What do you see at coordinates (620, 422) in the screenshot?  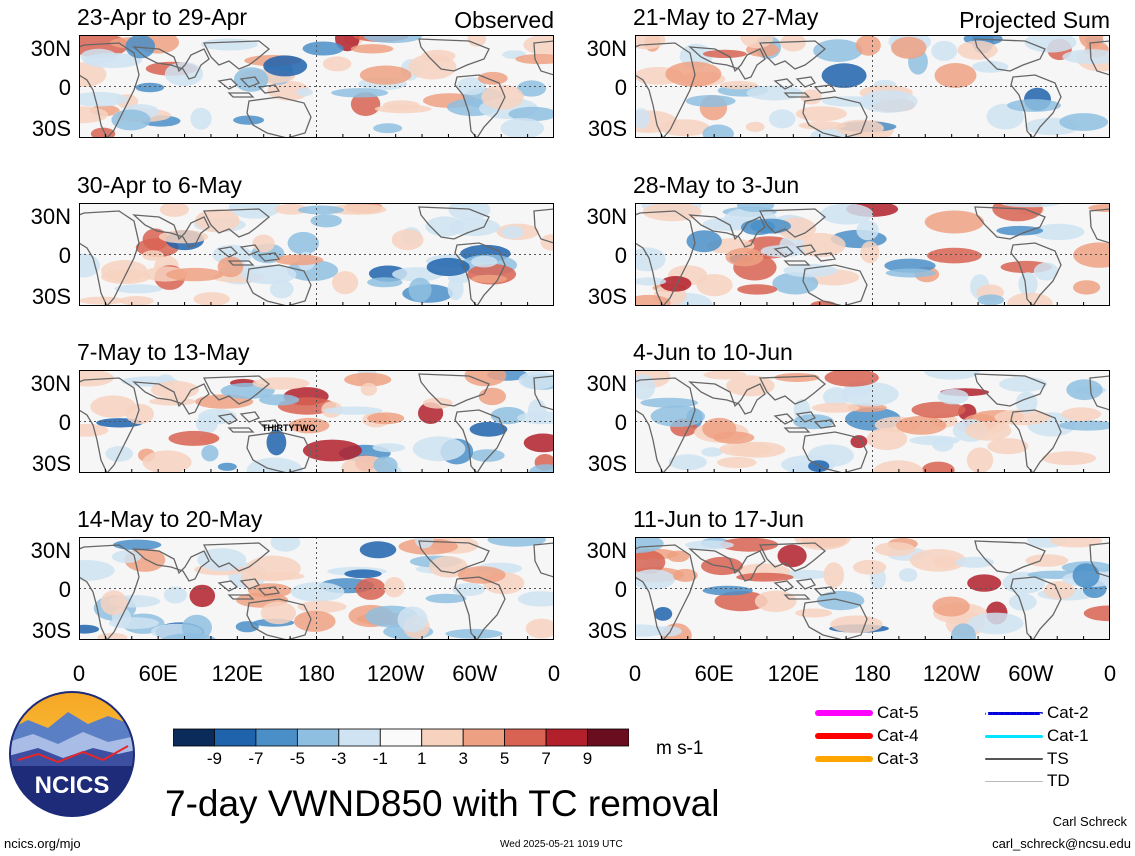 I see `latitude-label: 0` at bounding box center [620, 422].